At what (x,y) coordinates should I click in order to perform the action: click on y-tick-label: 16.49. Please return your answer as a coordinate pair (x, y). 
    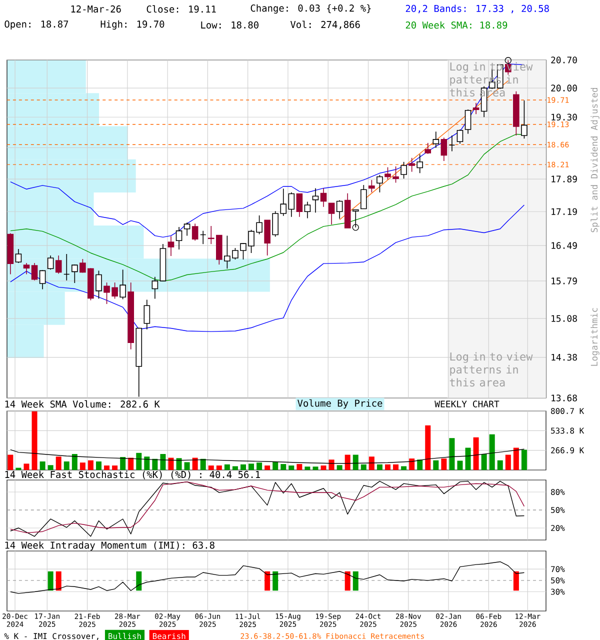
    Looking at the image, I should click on (564, 245).